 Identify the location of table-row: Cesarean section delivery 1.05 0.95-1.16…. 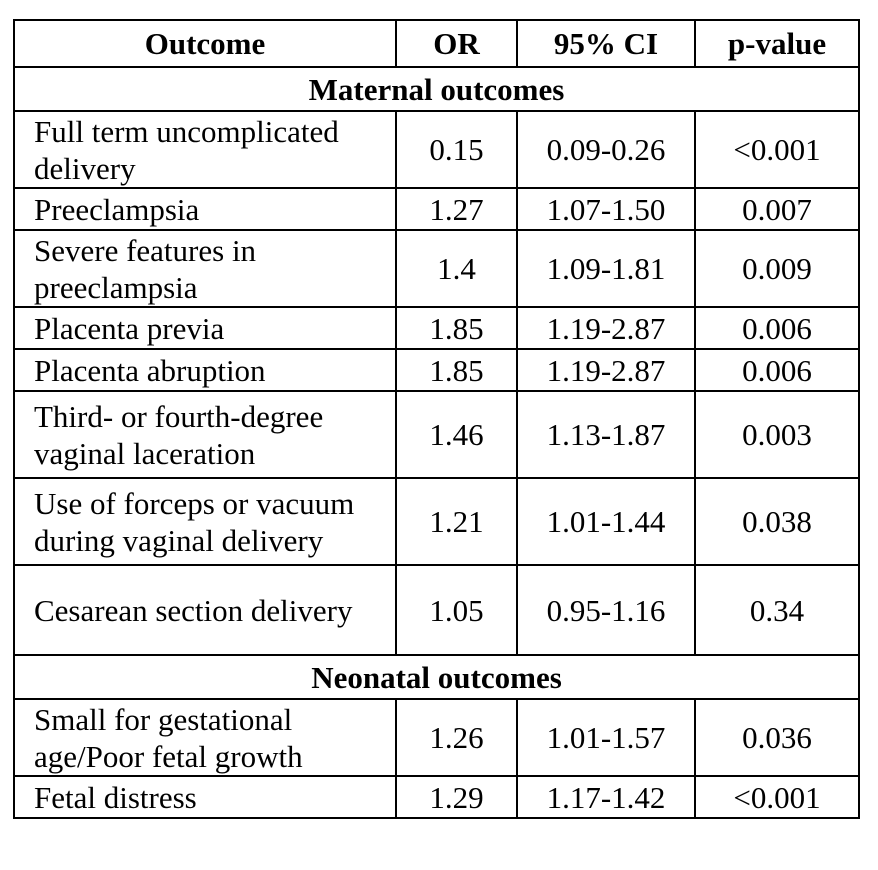
(436, 610).